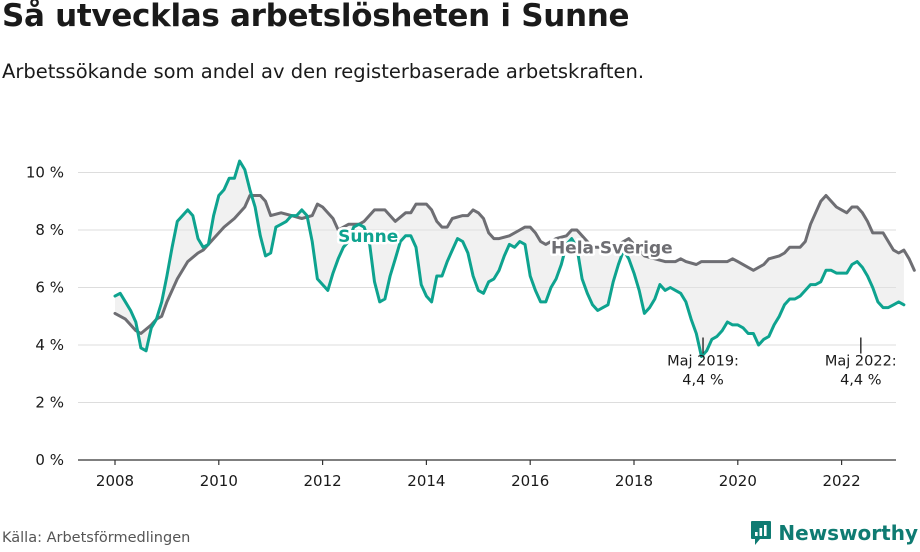 This screenshot has height=552, width=920. What do you see at coordinates (738, 481) in the screenshot?
I see `x-tick-label: 2020` at bounding box center [738, 481].